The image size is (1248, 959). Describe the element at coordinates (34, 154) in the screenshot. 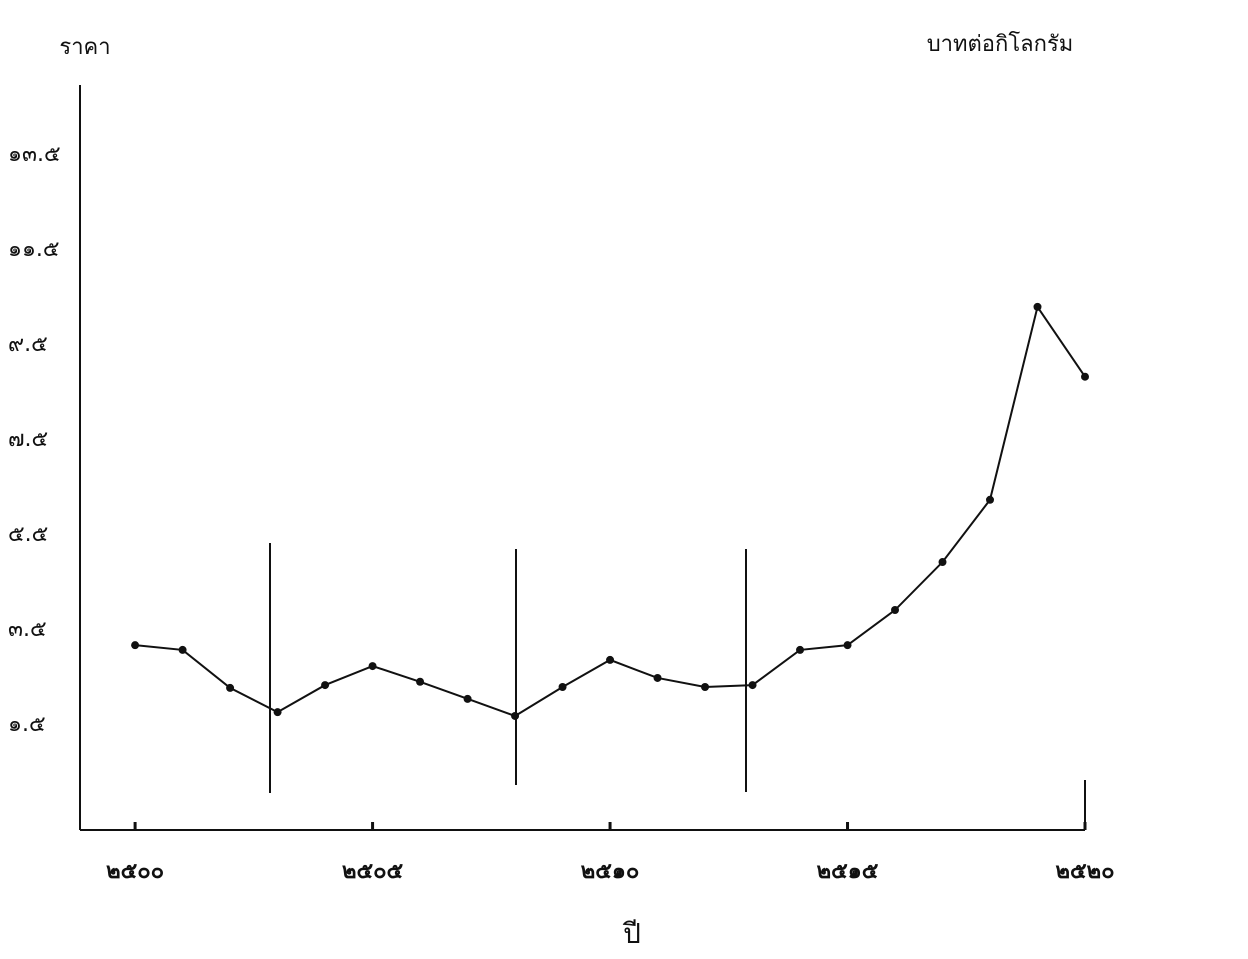

I see `y-tick-label: ๑๓.๕` at that location.